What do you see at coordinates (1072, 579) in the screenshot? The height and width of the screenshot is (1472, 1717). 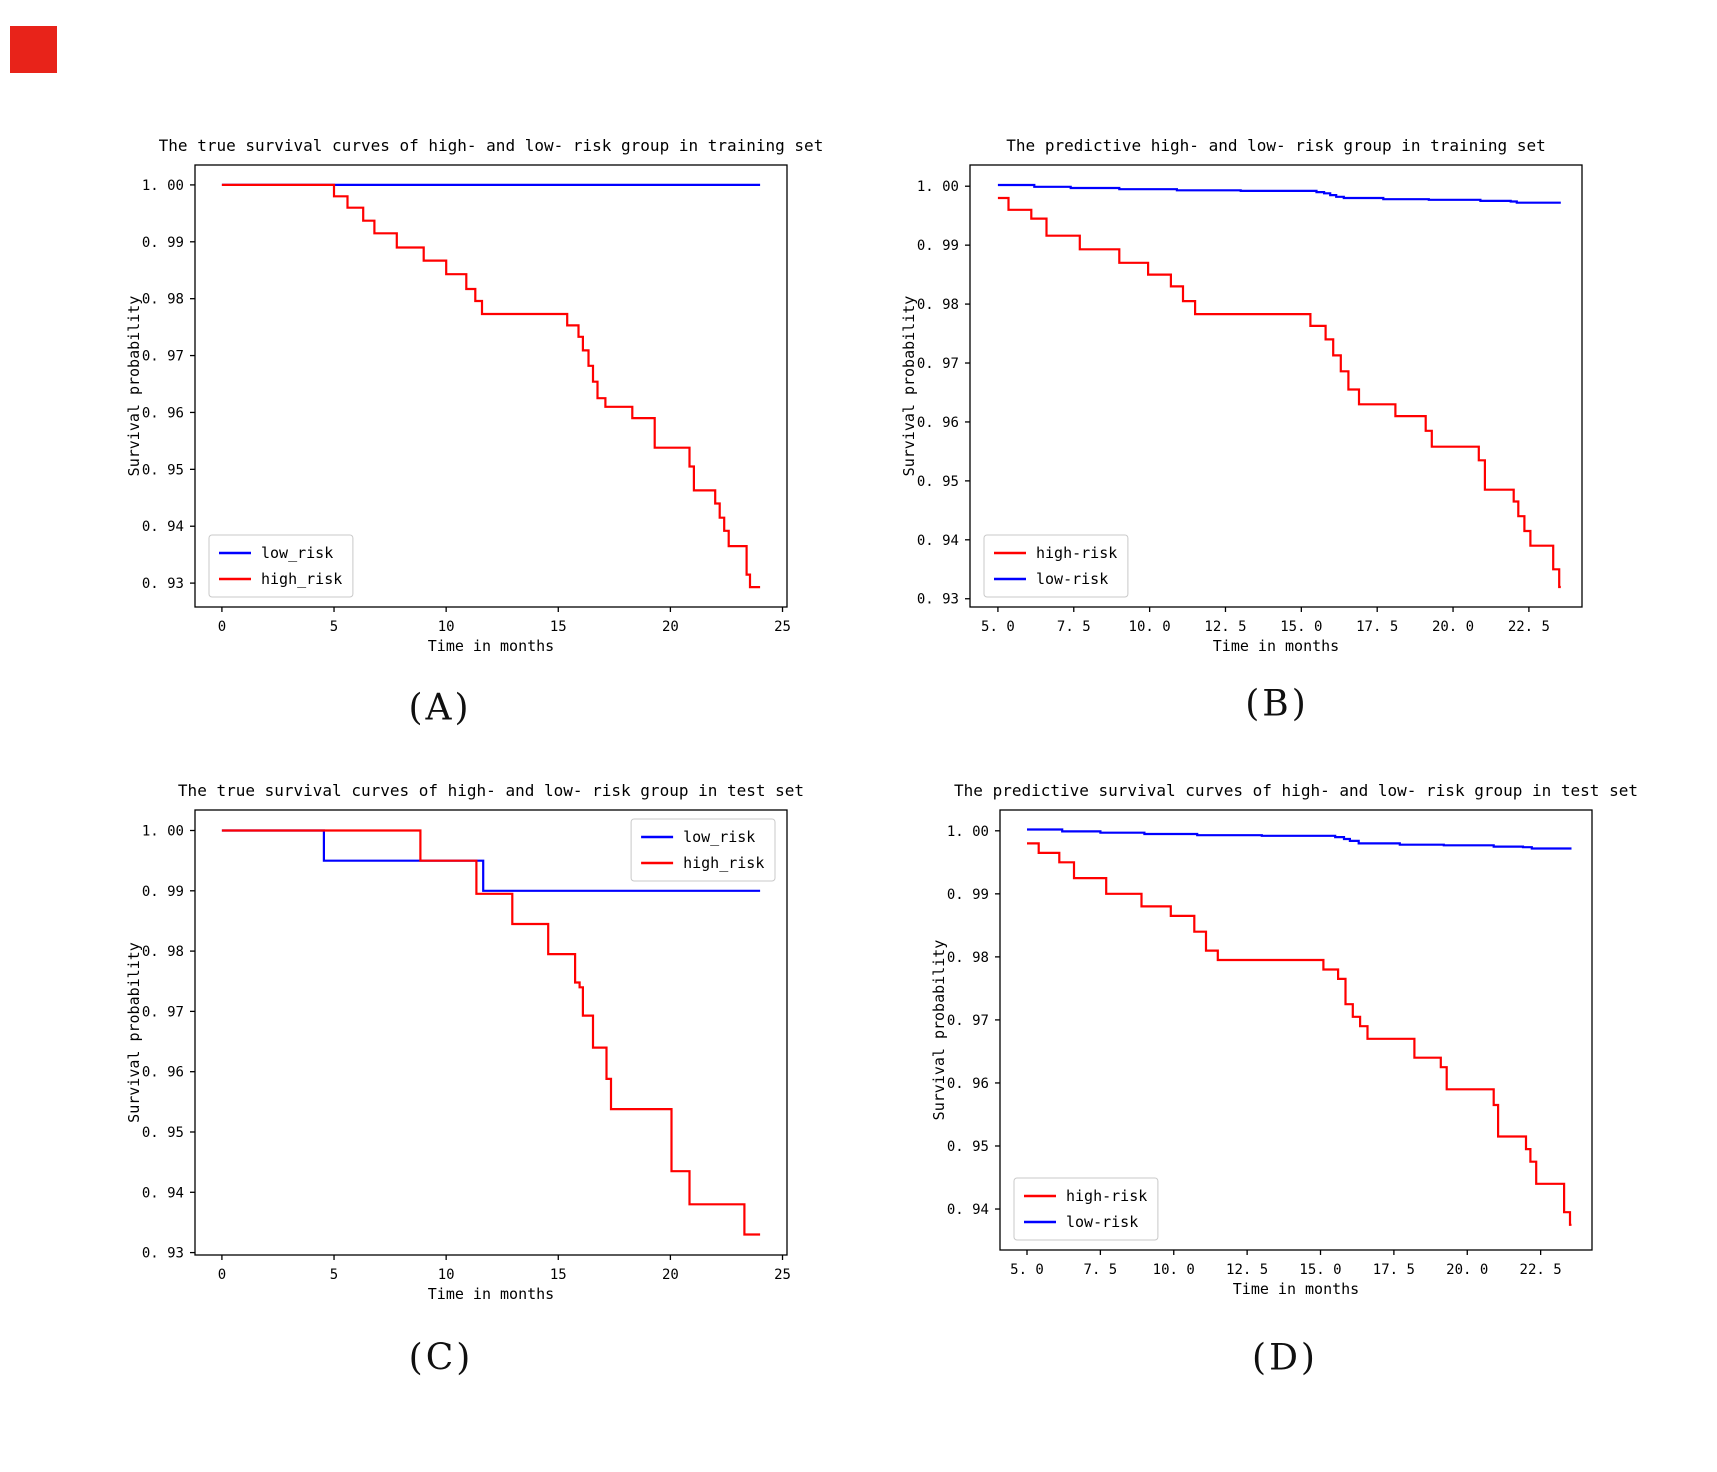 I see `chart-b-legend-label-1: low-risk` at bounding box center [1072, 579].